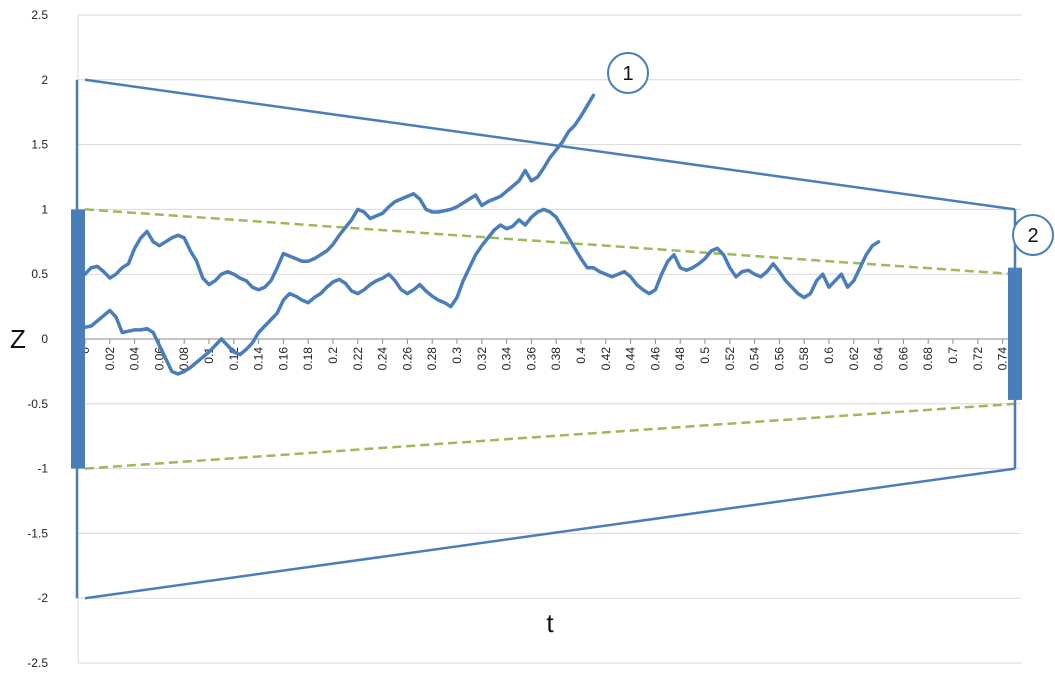  What do you see at coordinates (39, 145) in the screenshot?
I see `y-tick-label-2: 1.5` at bounding box center [39, 145].